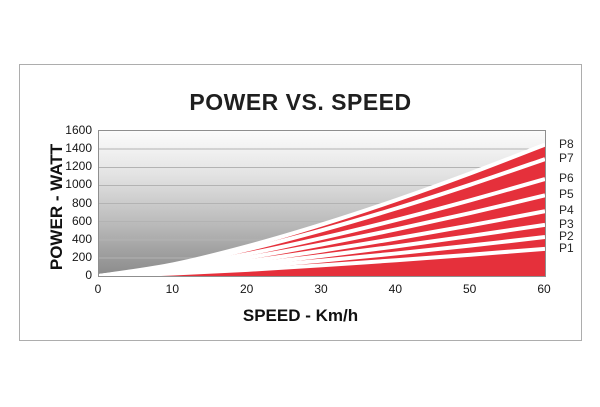  Describe the element at coordinates (172, 289) in the screenshot. I see `x-tick-label: 10` at that location.